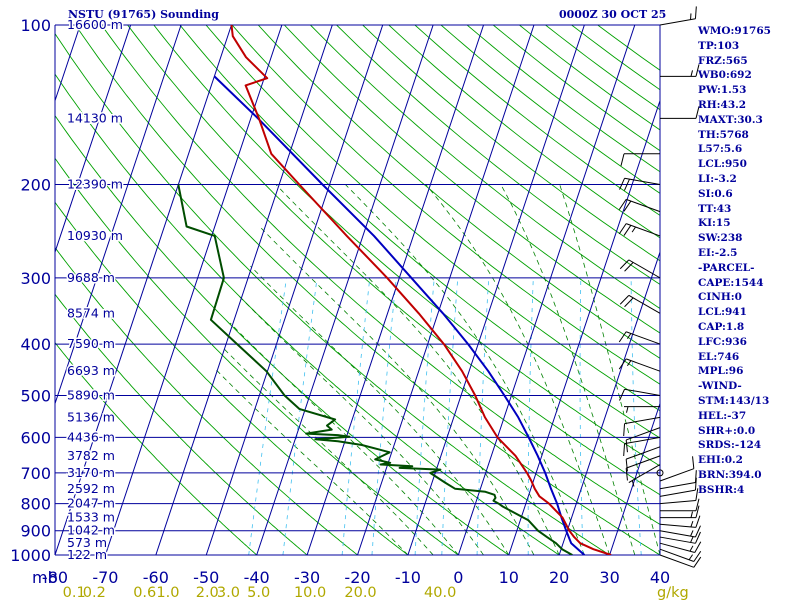 The height and width of the screenshot is (600, 800). I want to click on temperature-tick-label: 0, so click(458, 577).